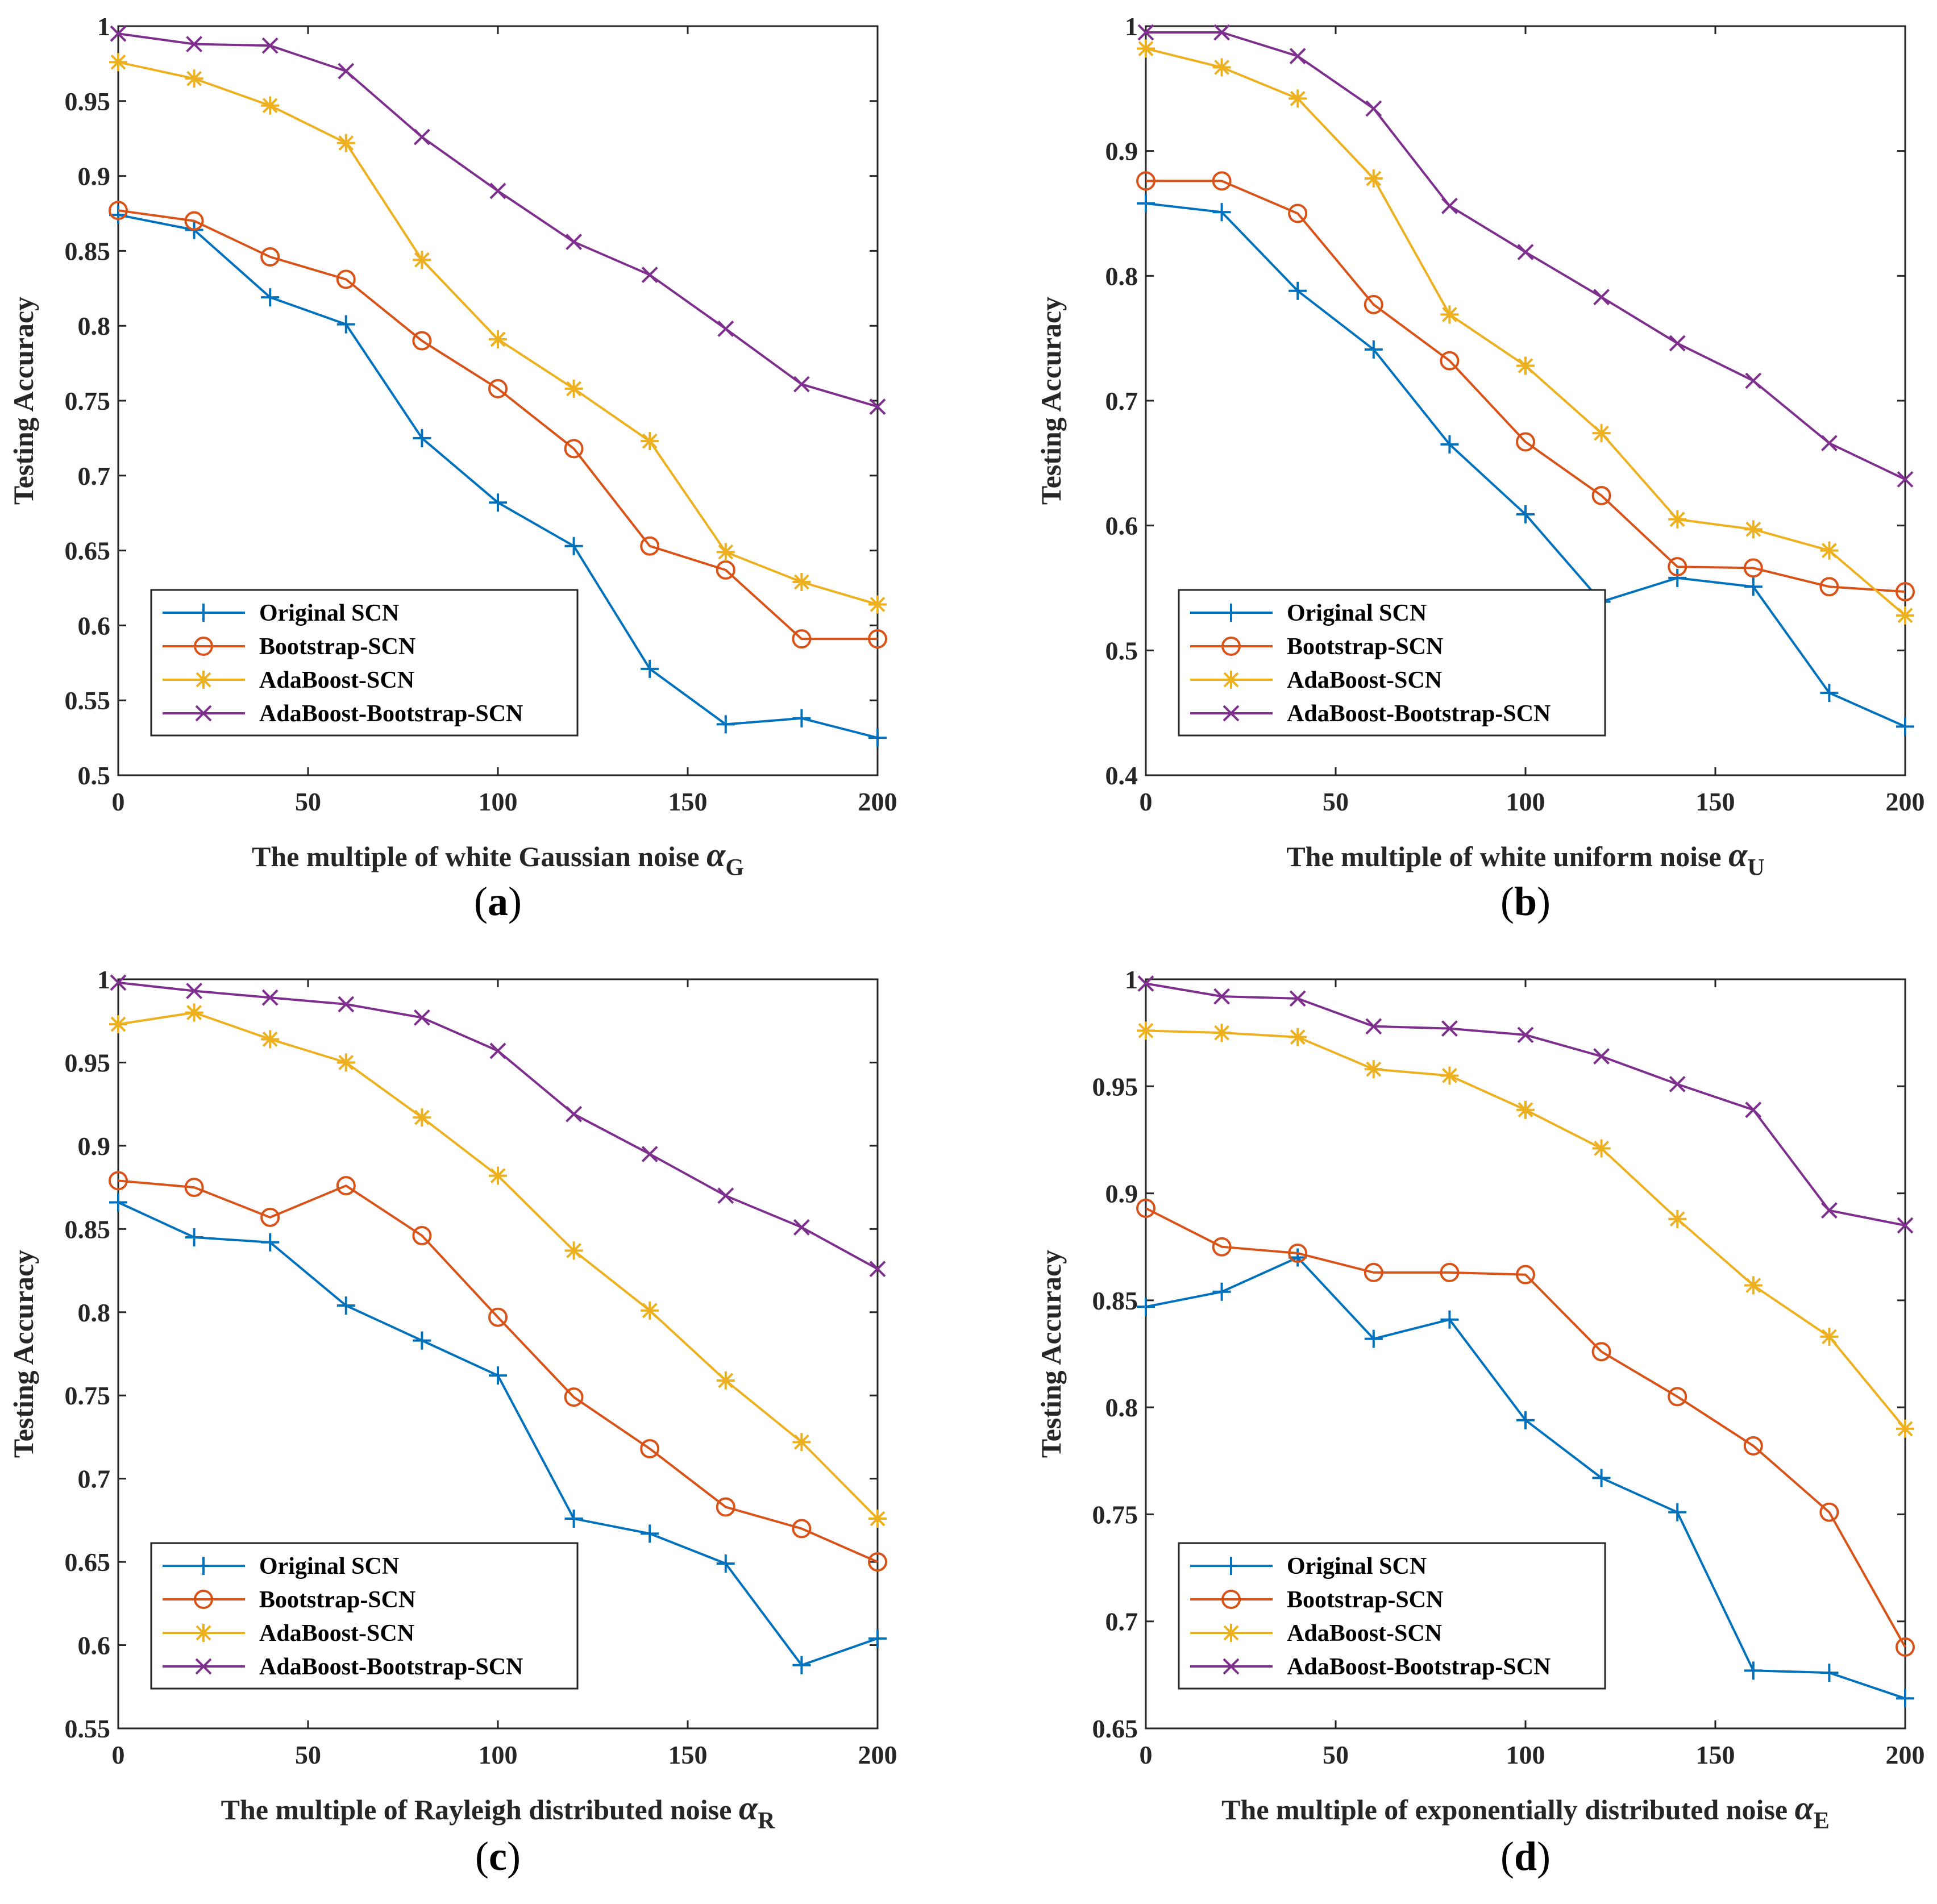 This screenshot has width=1937, height=1904. Describe the element at coordinates (1115, 1086) in the screenshot. I see `y-tick-label: 0.95` at that location.